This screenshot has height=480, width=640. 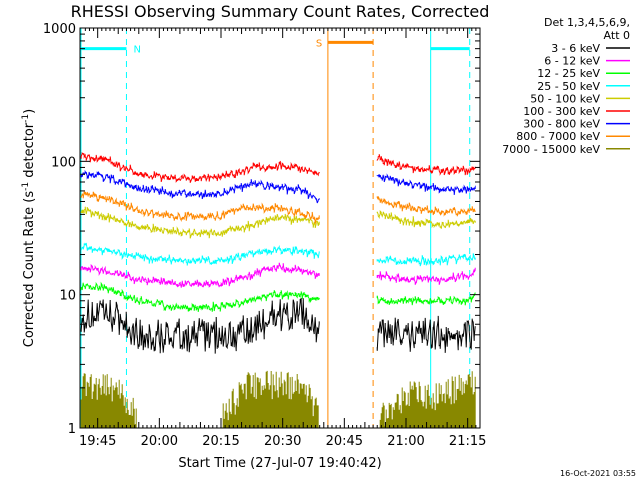 I want to click on legend-label: 50 - 100 keV, so click(x=565, y=98).